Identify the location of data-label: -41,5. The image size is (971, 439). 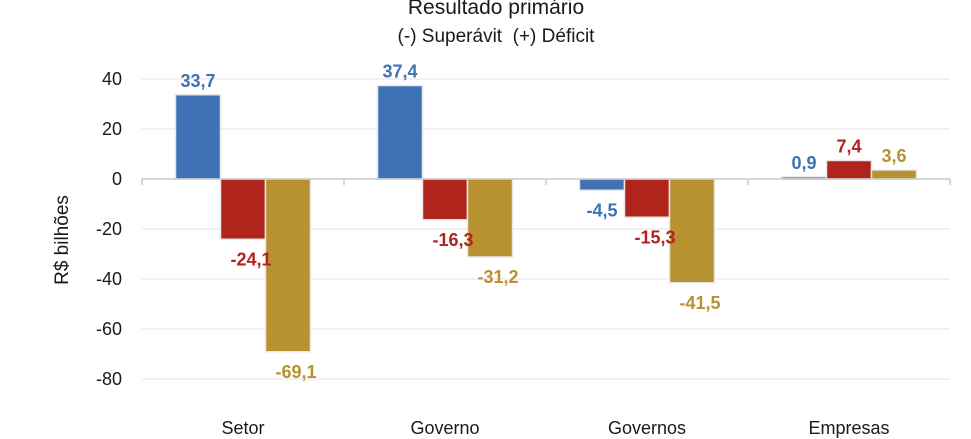
(699, 303).